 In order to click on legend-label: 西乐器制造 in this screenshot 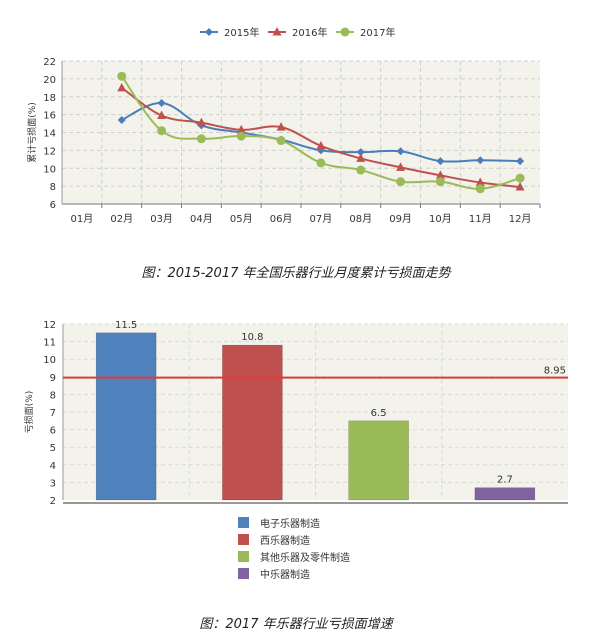, I will do `click(285, 540)`.